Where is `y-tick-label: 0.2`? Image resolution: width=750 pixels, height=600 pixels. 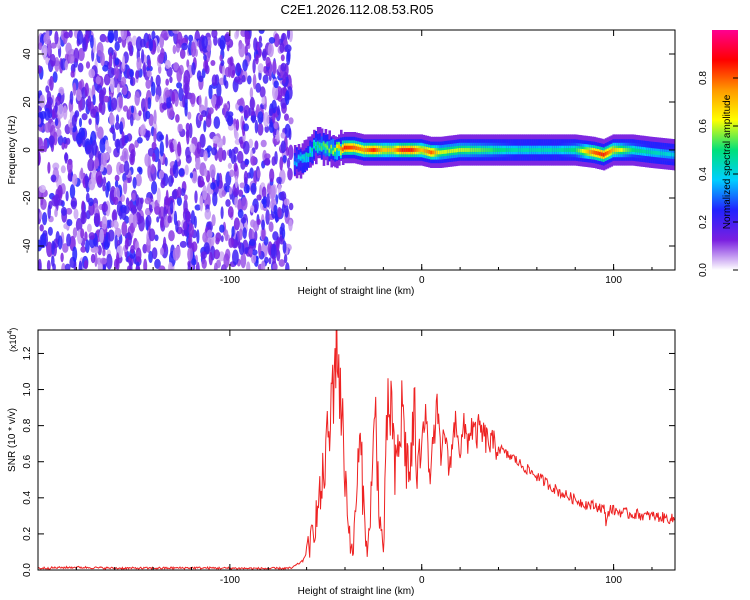
y-tick-label: 0.2 is located at coordinates (27, 534).